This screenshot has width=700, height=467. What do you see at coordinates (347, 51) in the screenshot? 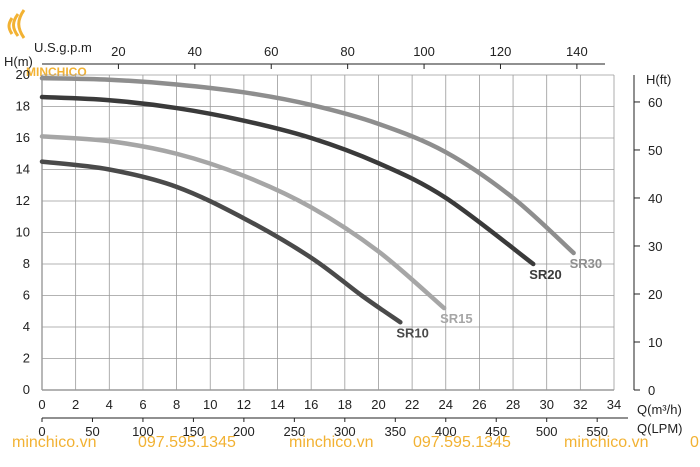
I see `usgpm-tick-label: 80` at bounding box center [347, 51].